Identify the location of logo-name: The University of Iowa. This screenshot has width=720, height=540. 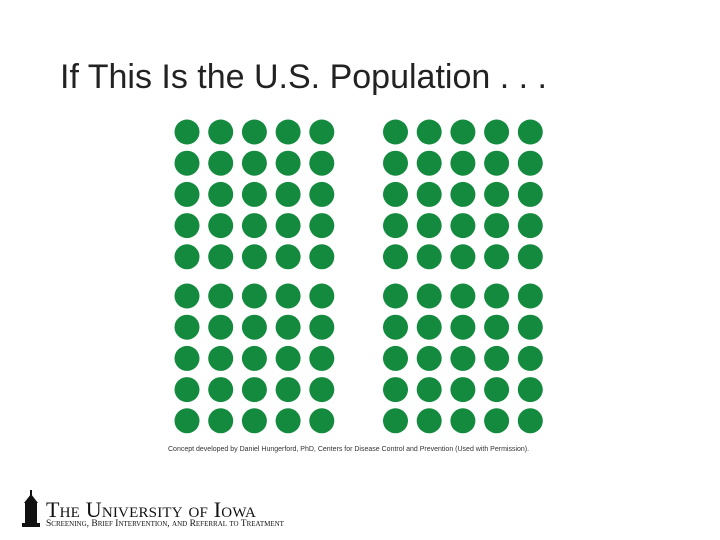
(151, 509).